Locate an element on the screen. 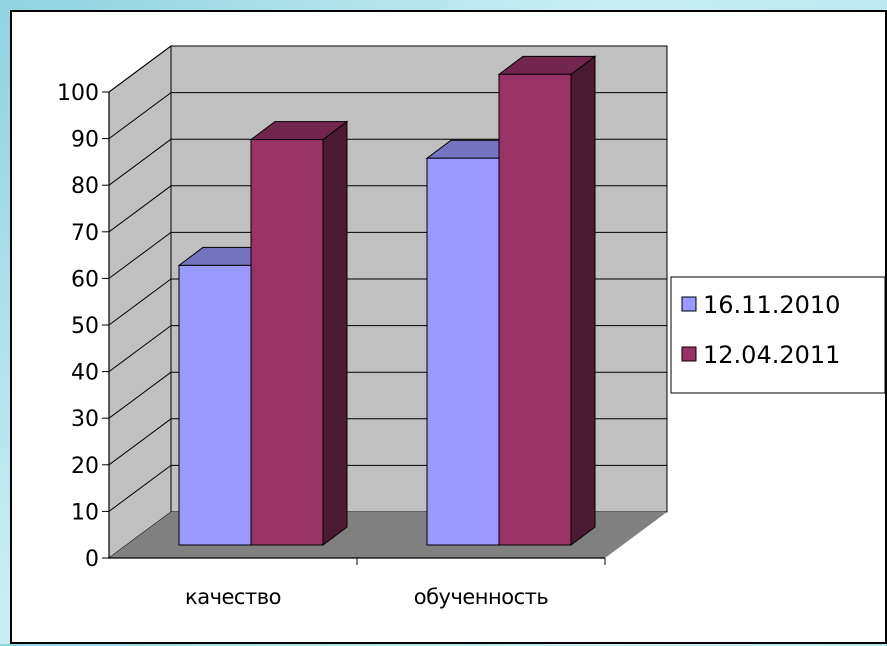  legend-label: 12.04.2011 is located at coordinates (771, 355).